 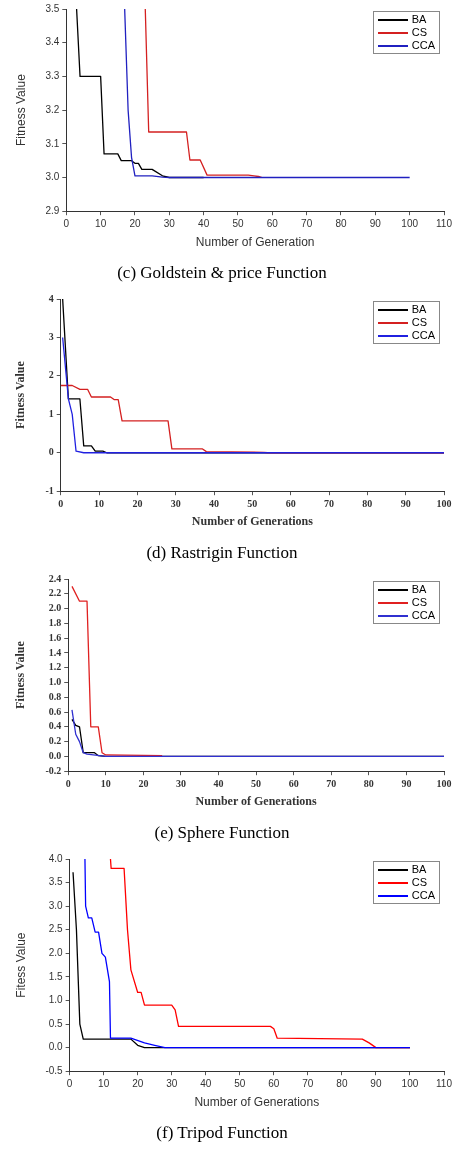 What do you see at coordinates (49, 490) in the screenshot?
I see `y-tick-label: -1` at bounding box center [49, 490].